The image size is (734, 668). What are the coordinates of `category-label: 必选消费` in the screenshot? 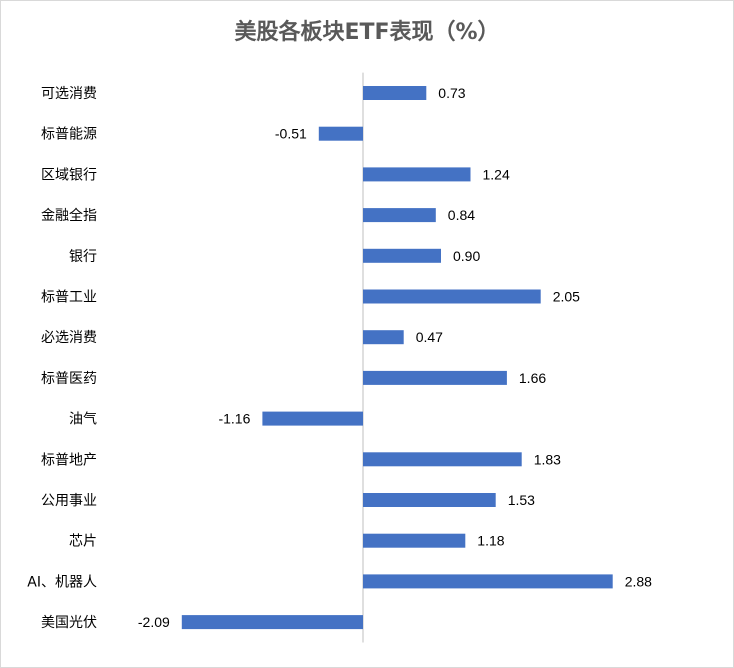 It's located at (69, 338).